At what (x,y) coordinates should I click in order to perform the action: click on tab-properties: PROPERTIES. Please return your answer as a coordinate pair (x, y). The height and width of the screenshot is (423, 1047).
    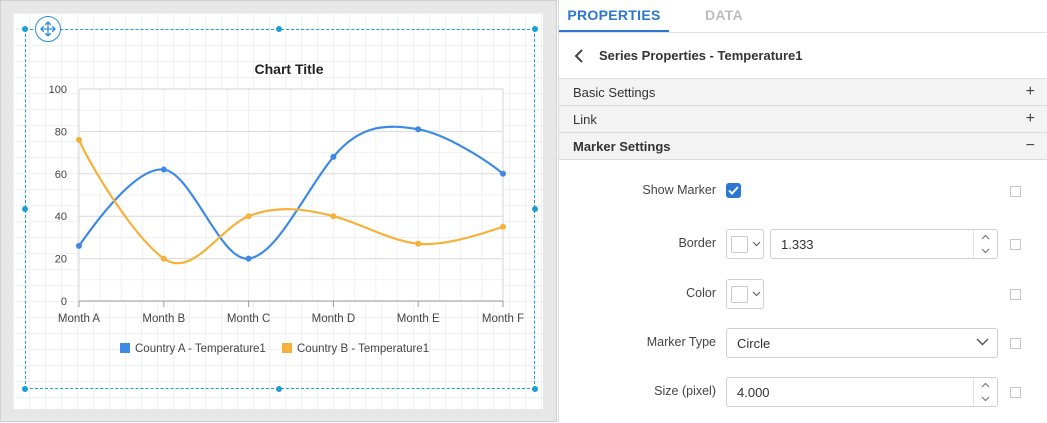
    Looking at the image, I should click on (614, 16).